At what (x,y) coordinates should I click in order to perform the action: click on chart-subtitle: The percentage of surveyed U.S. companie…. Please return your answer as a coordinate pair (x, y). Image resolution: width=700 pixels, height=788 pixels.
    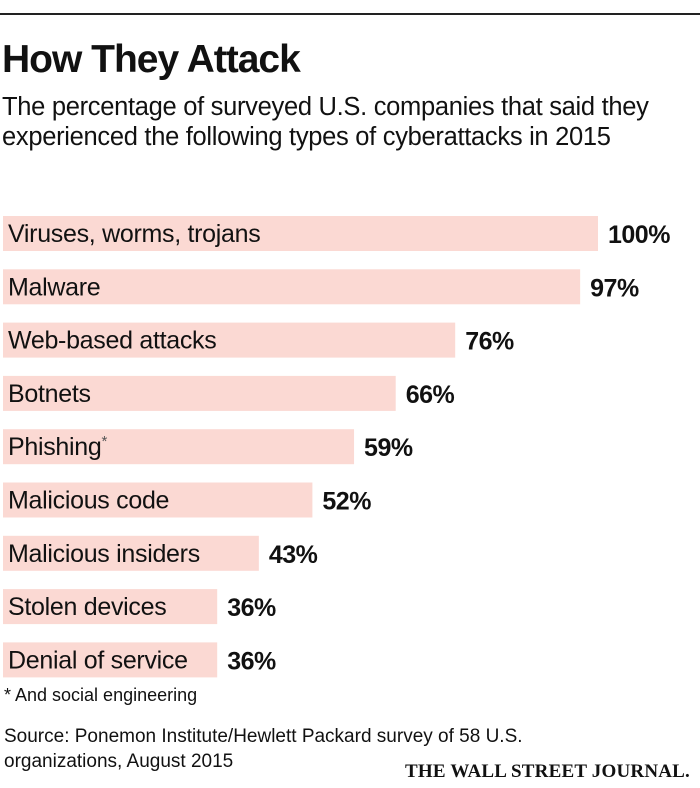
    Looking at the image, I should click on (325, 122).